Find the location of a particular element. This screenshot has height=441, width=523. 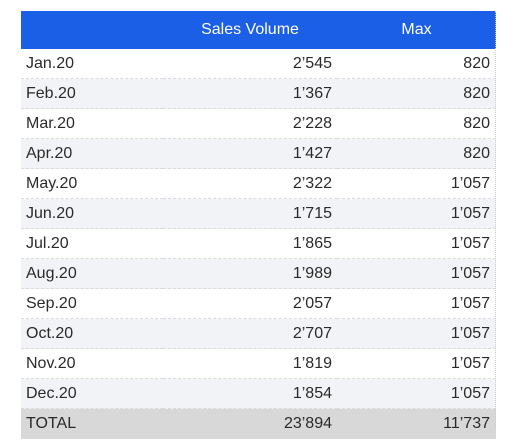

table-row: Oct.20 2’707 1’057 is located at coordinates (258, 333).